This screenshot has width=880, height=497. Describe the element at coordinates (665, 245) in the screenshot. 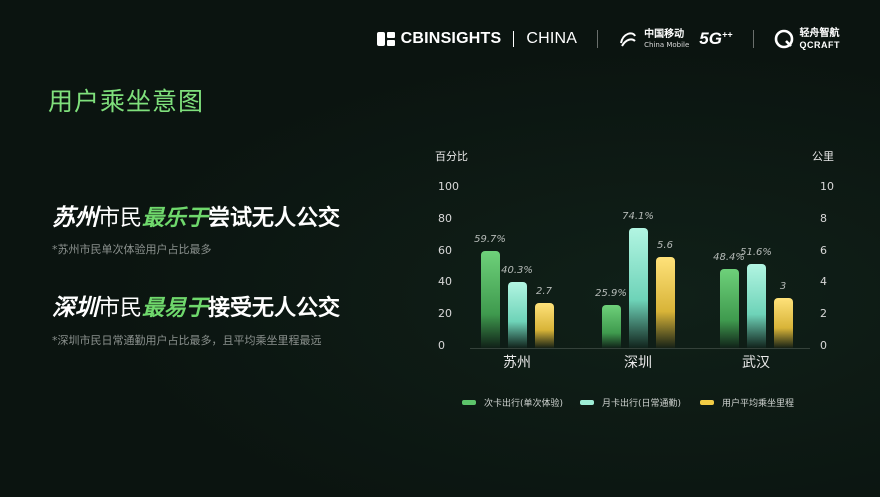

I see `data-label: 5.6` at that location.